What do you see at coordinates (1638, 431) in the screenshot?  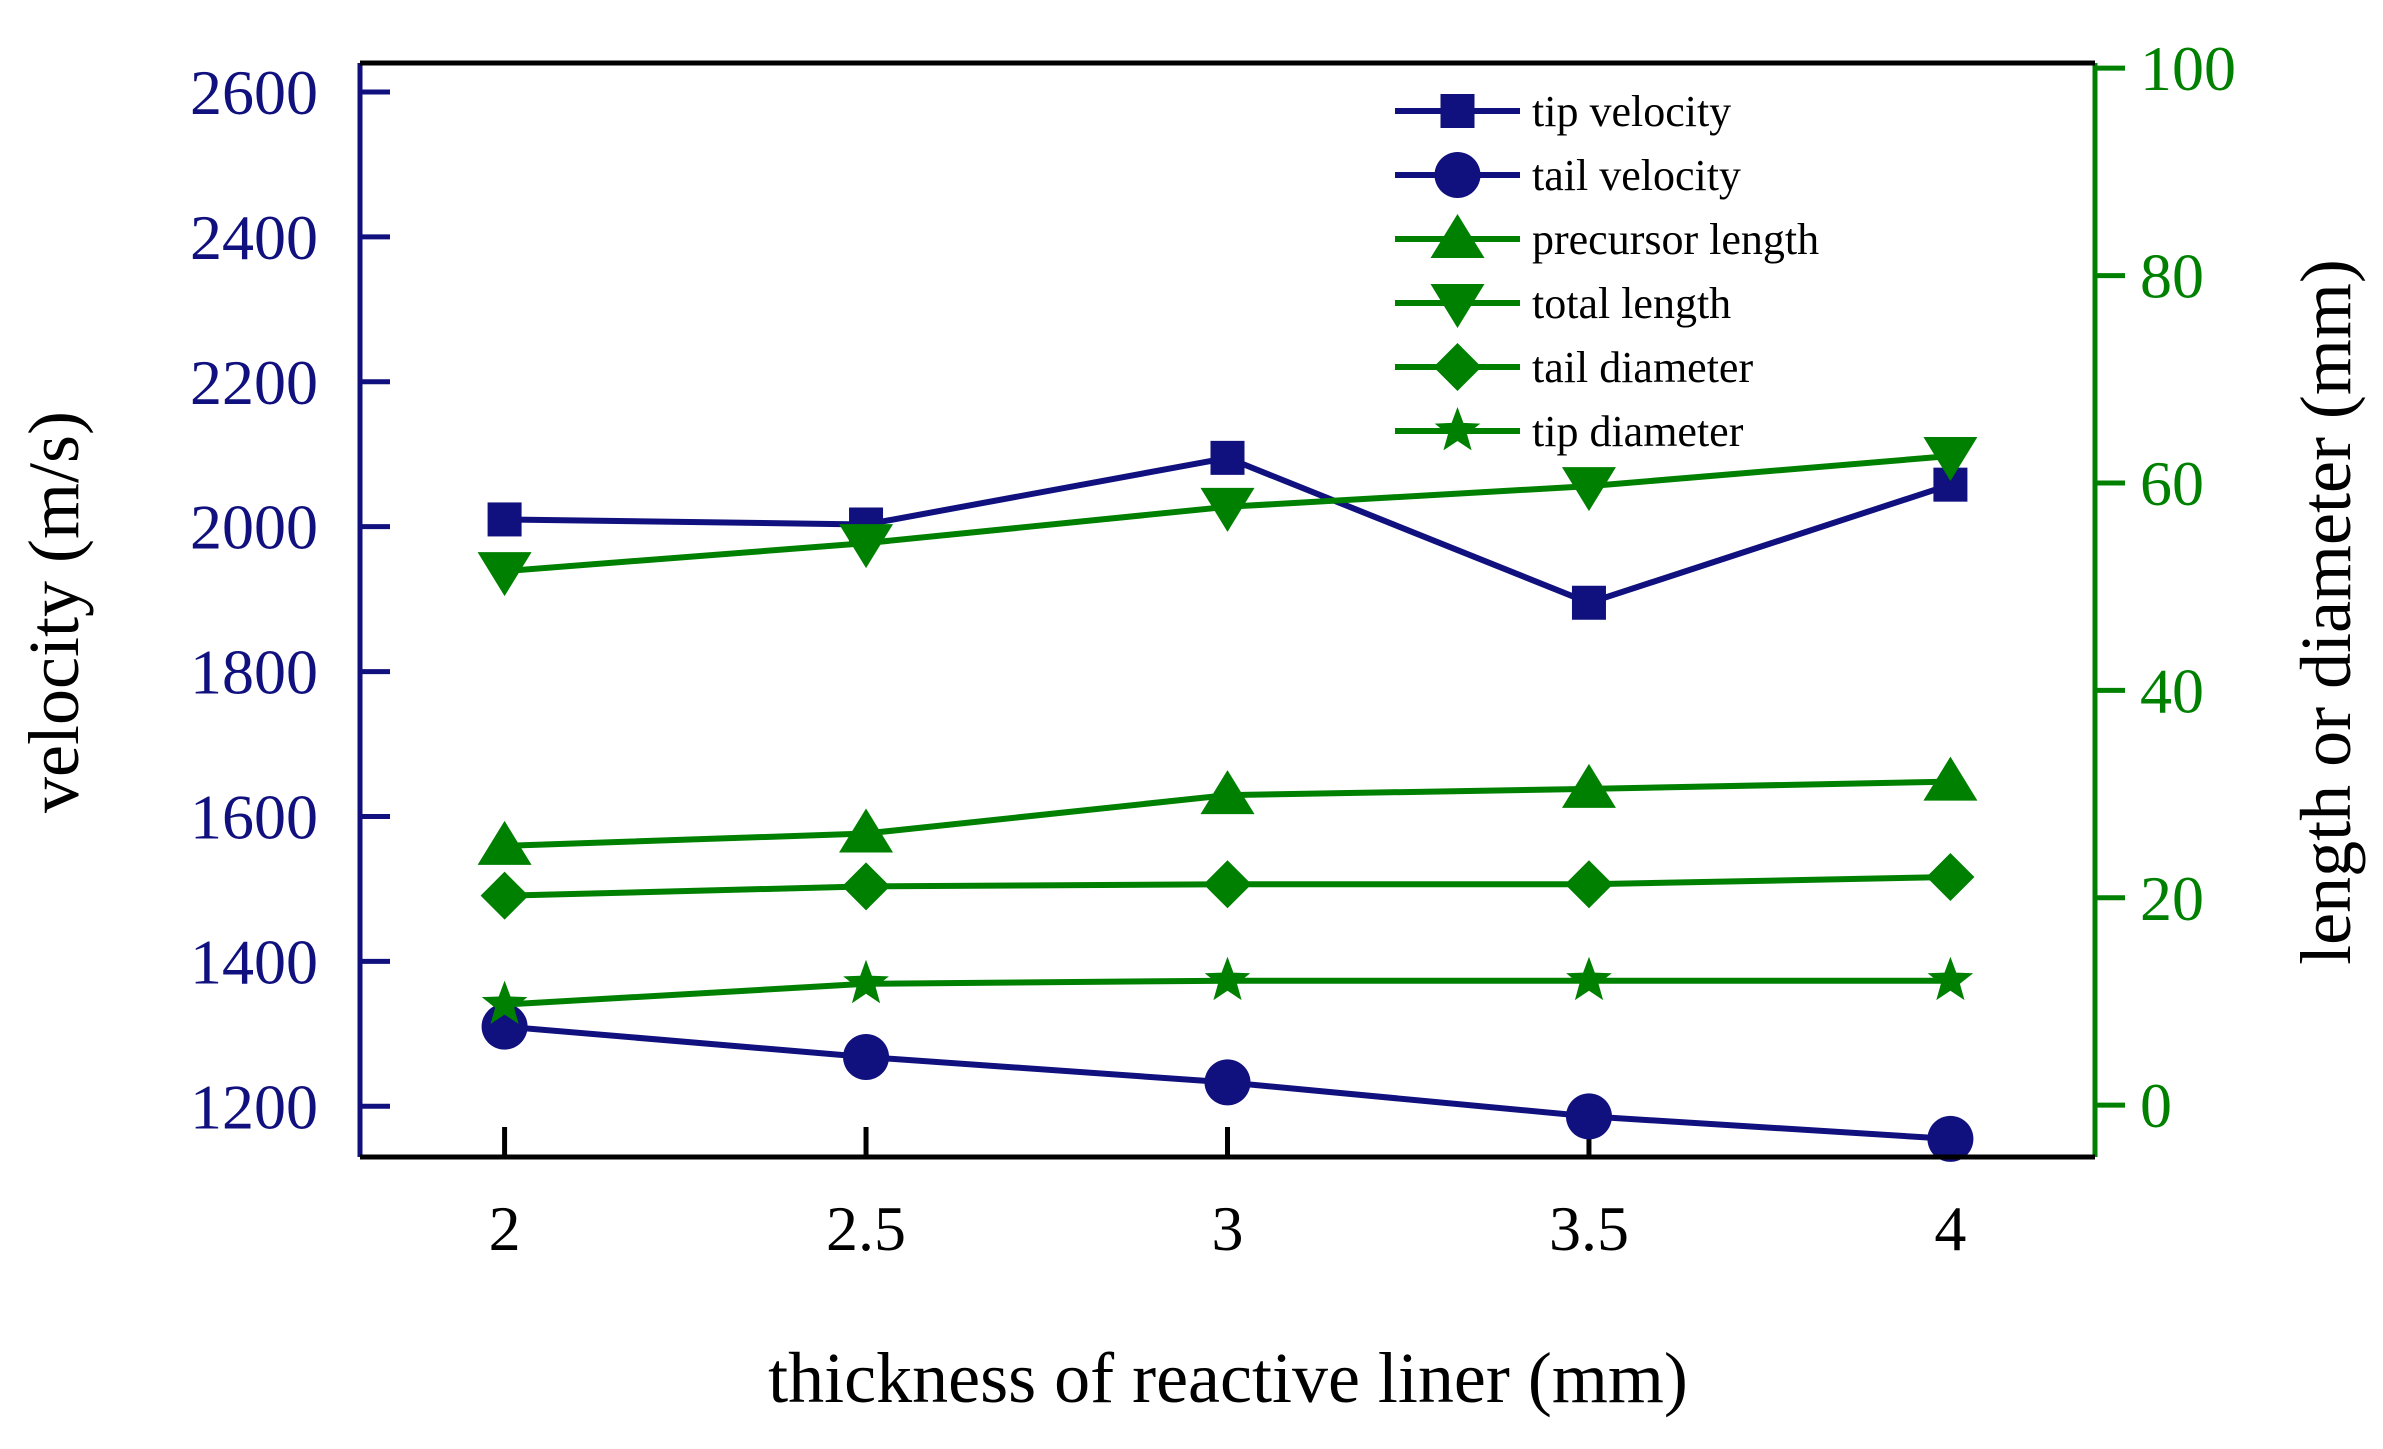 I see `legend-label: tip diameter` at bounding box center [1638, 431].